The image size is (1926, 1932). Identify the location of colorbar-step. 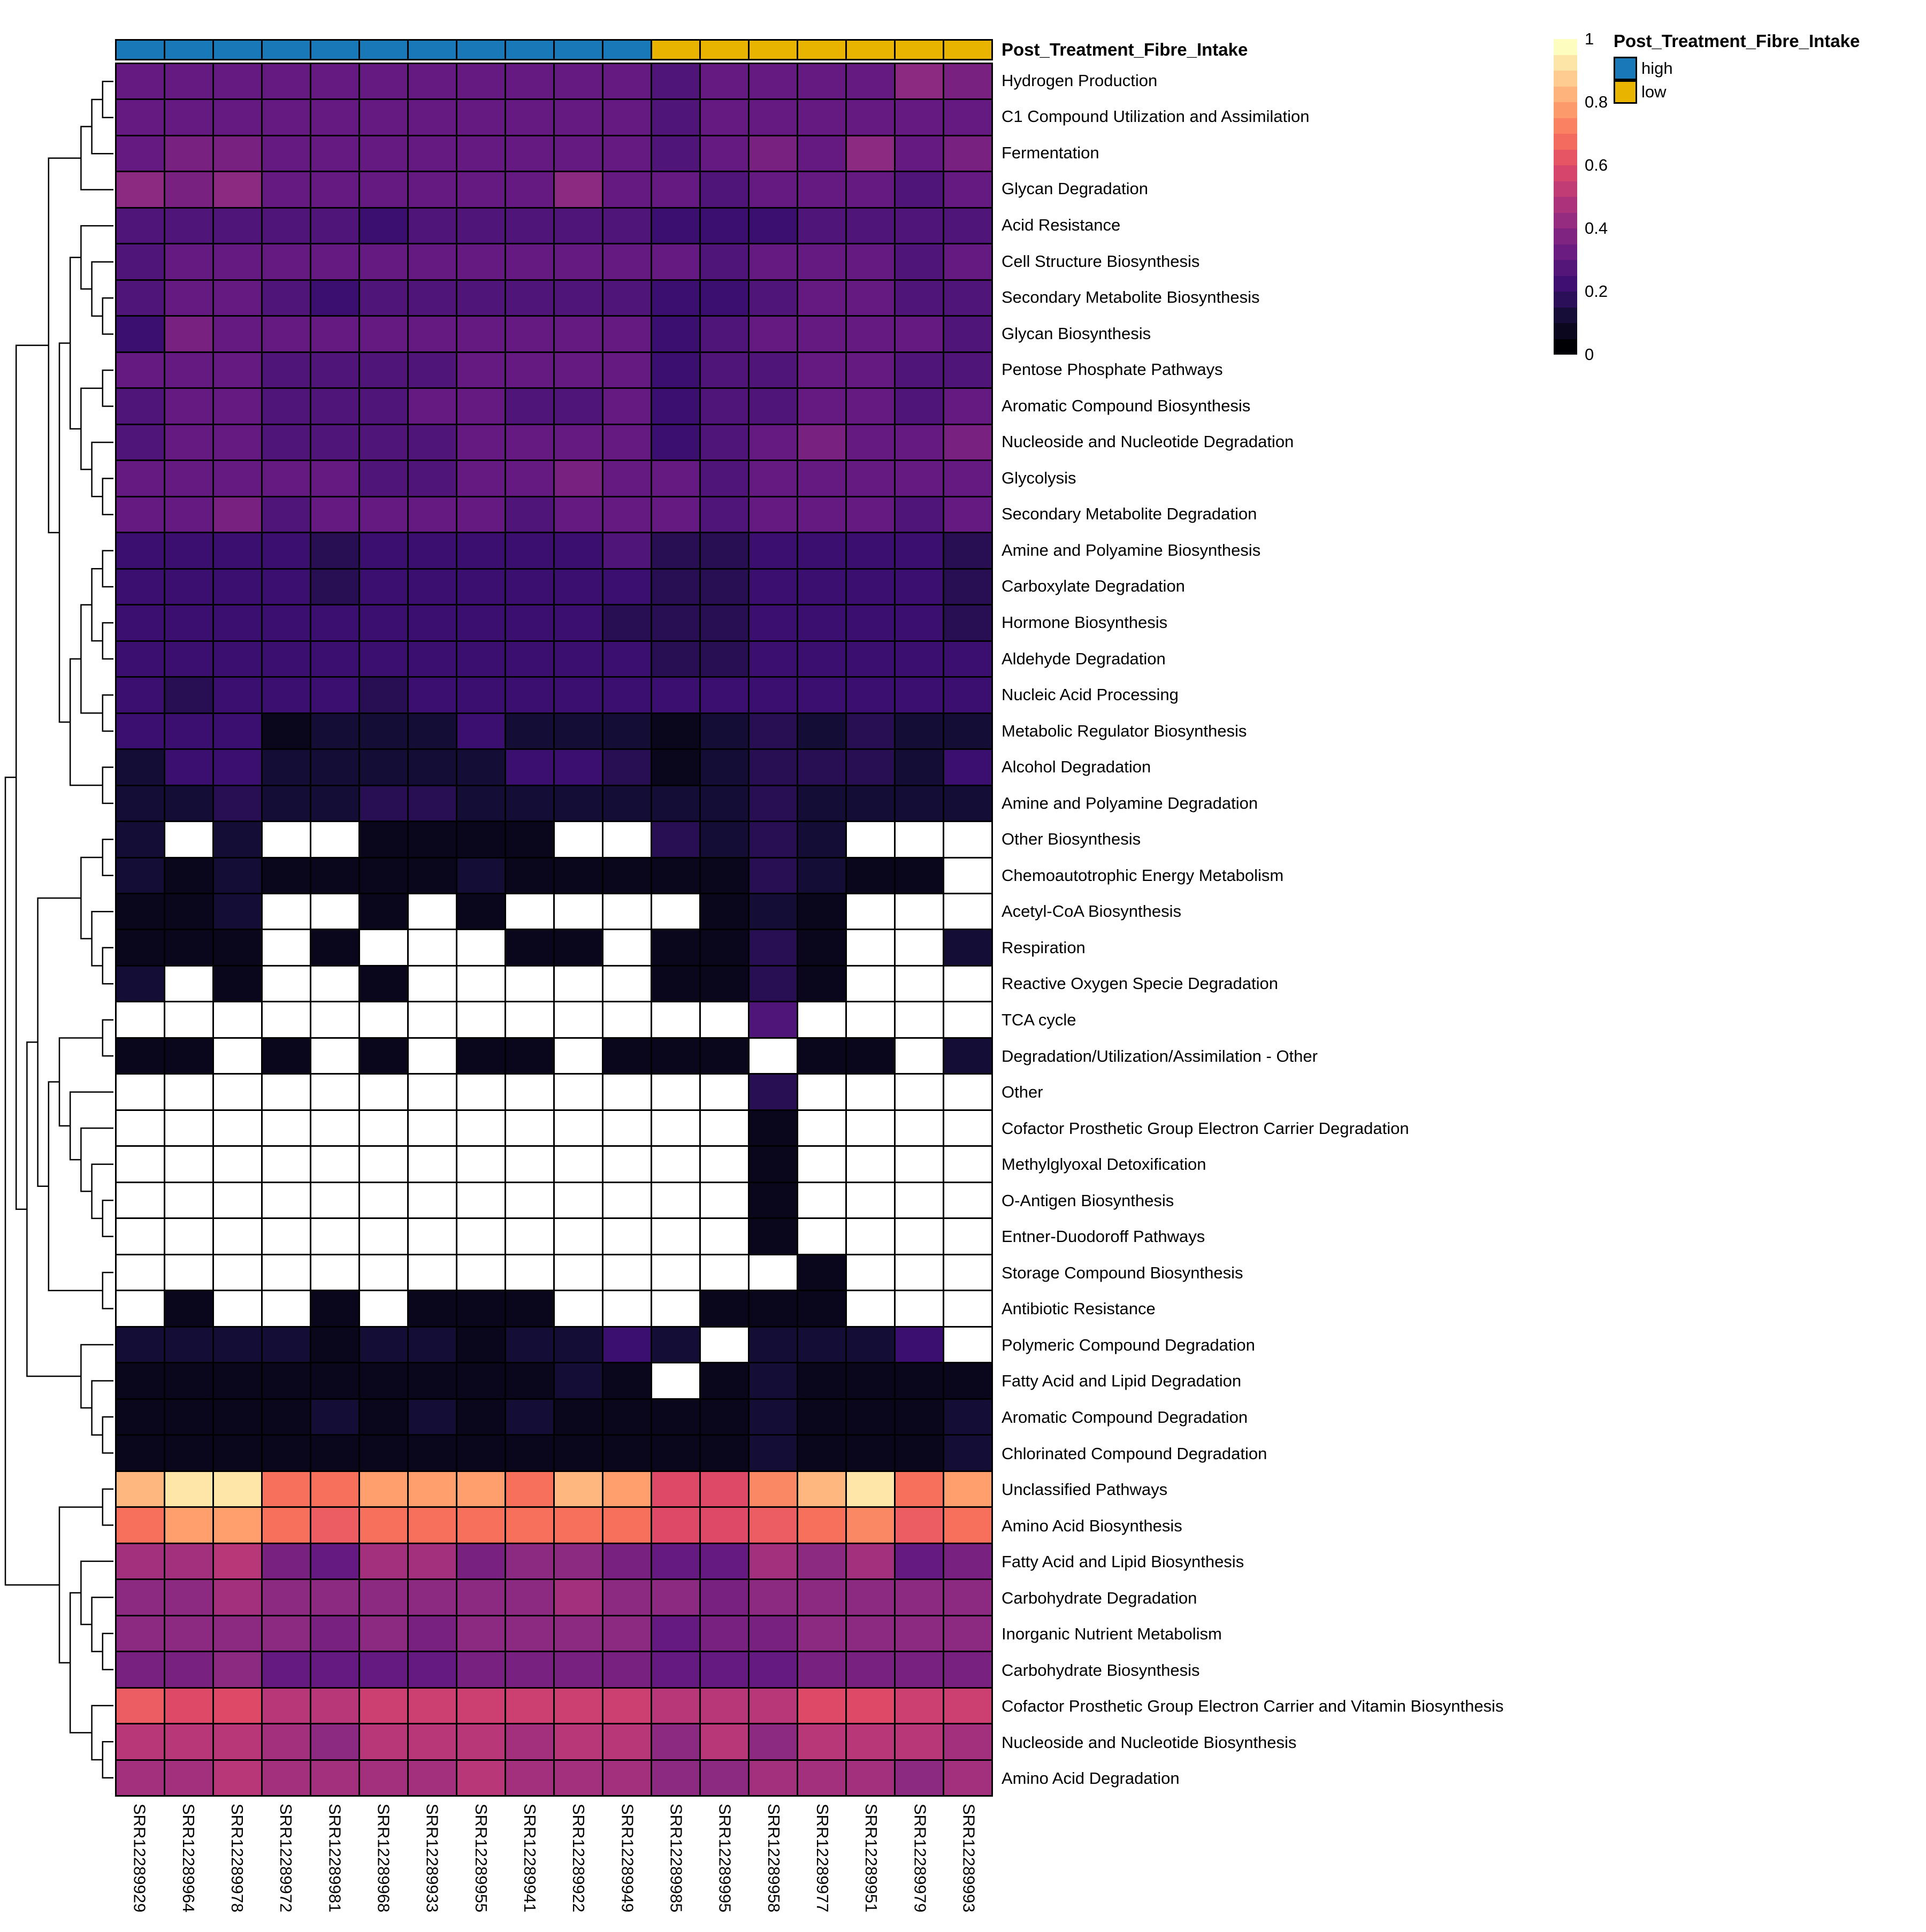
(1566, 142).